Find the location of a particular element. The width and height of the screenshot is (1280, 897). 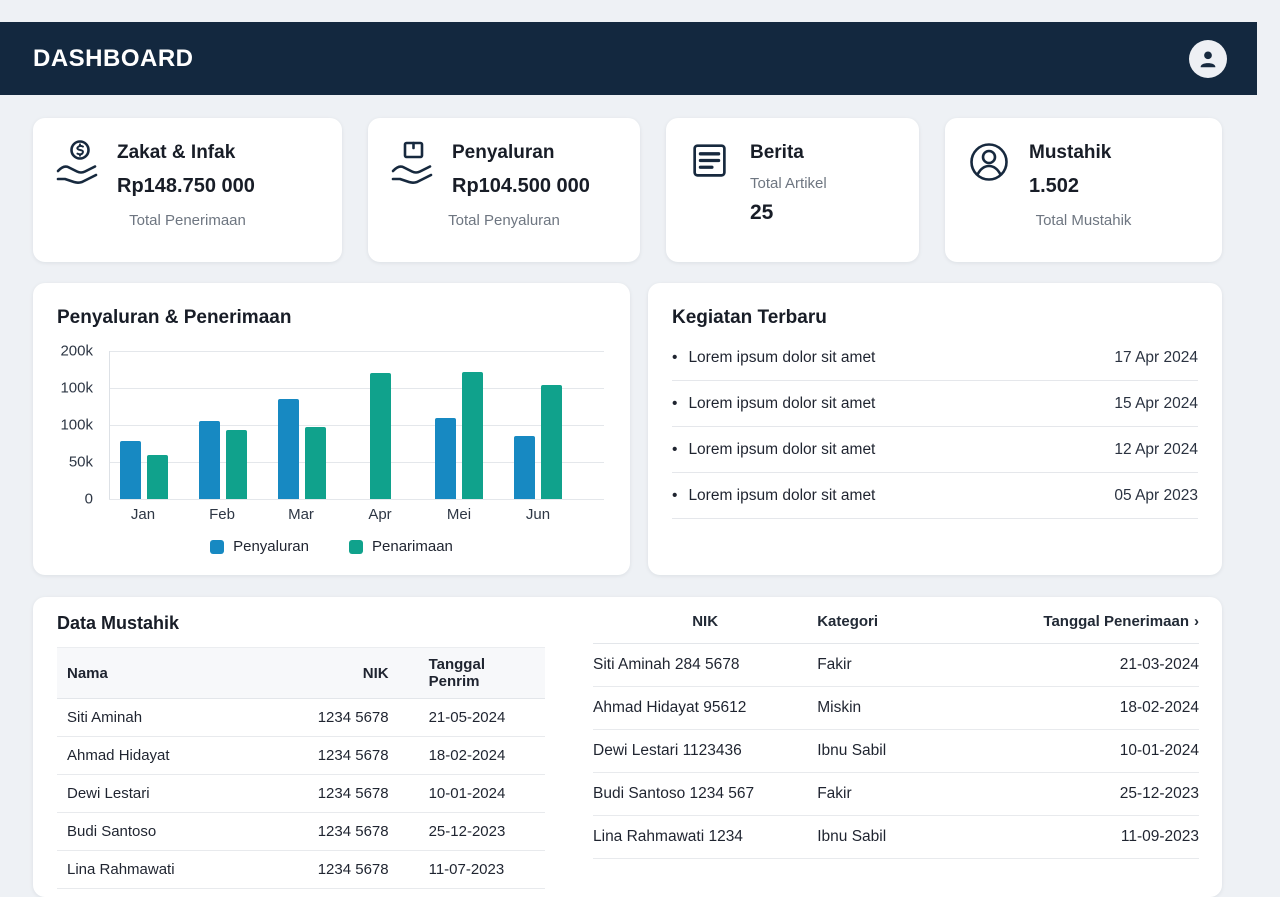

y-tick-0: 200k is located at coordinates (76, 351).